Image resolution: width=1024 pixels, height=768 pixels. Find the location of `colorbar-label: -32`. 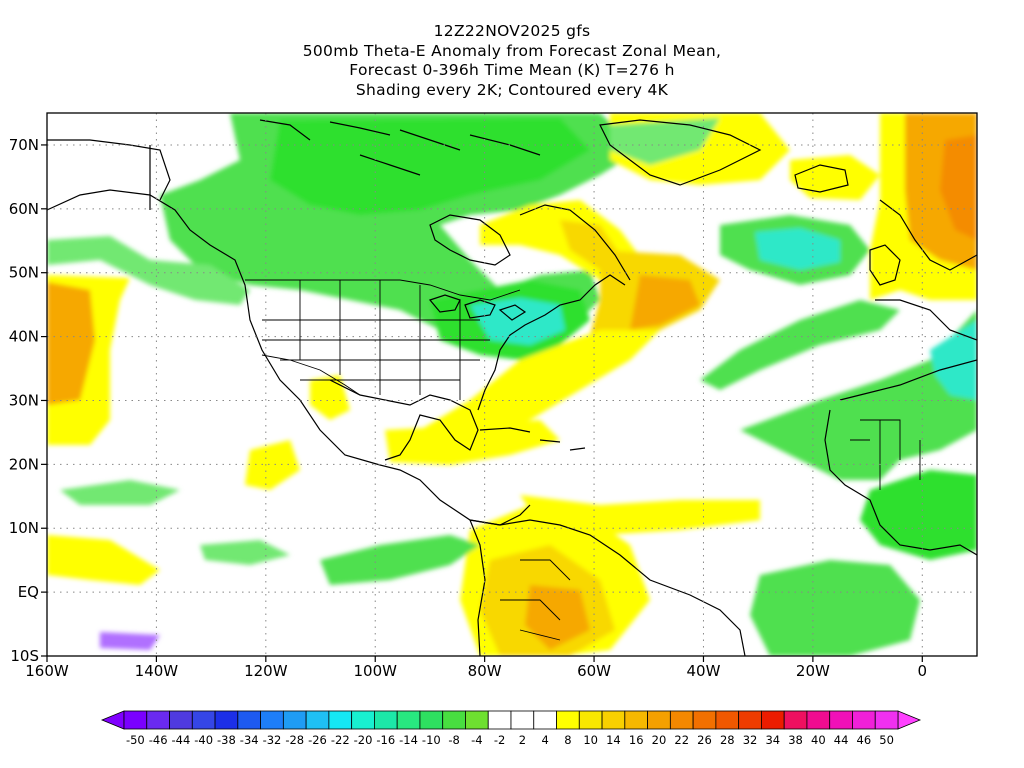

colorbar-label: -32 is located at coordinates (272, 740).